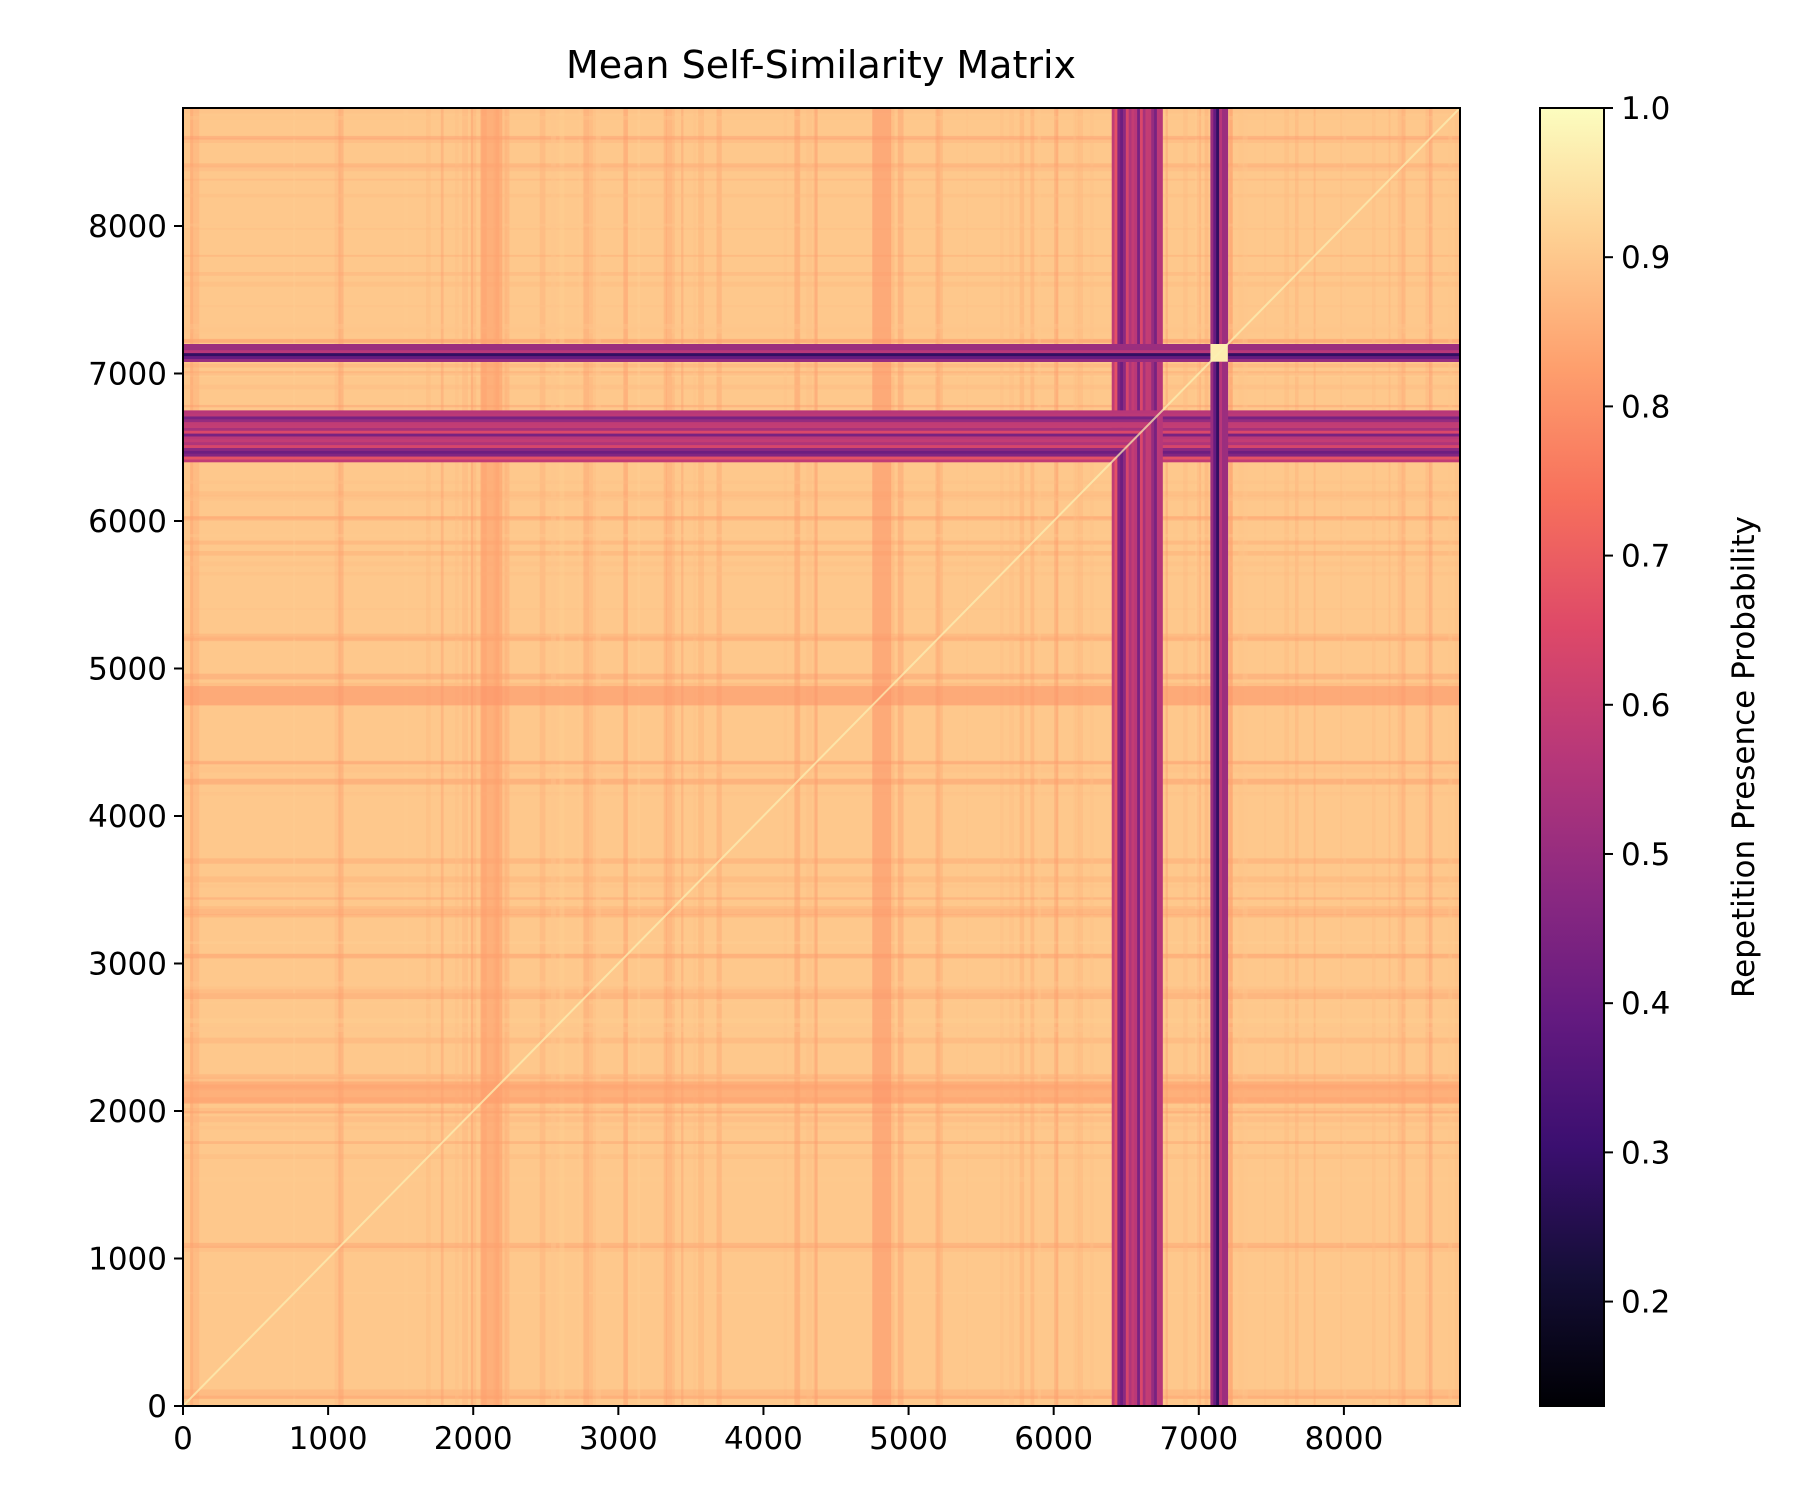 The image size is (1800, 1504). I want to click on x-tick-label: 7000, so click(1198, 1439).